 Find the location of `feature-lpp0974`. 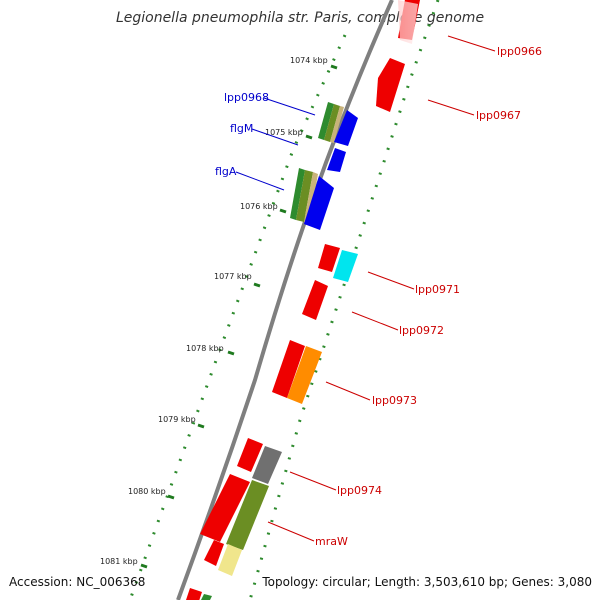

feature-lpp0974 is located at coordinates (267, 465).